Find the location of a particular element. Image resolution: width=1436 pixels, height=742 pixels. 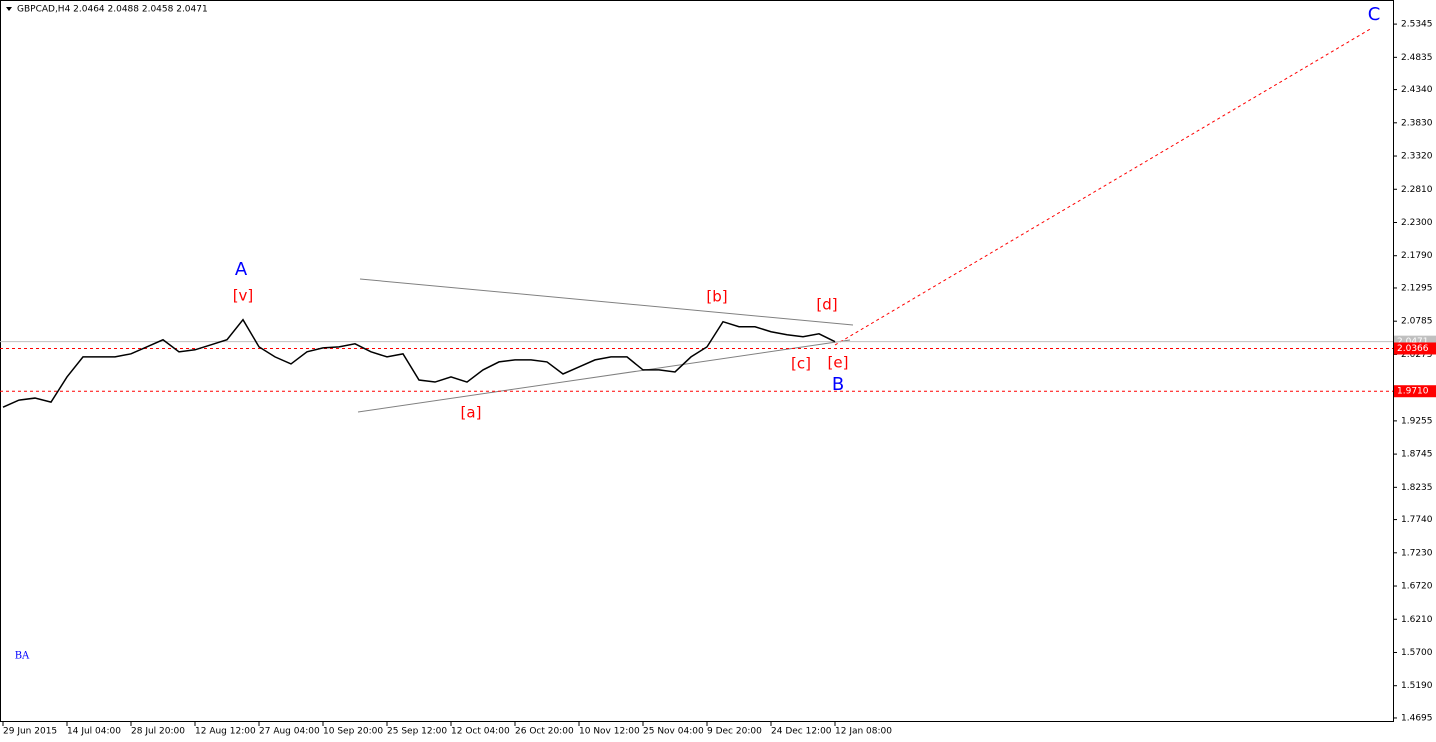

price-level-label: 1.9710 is located at coordinates (1413, 392).